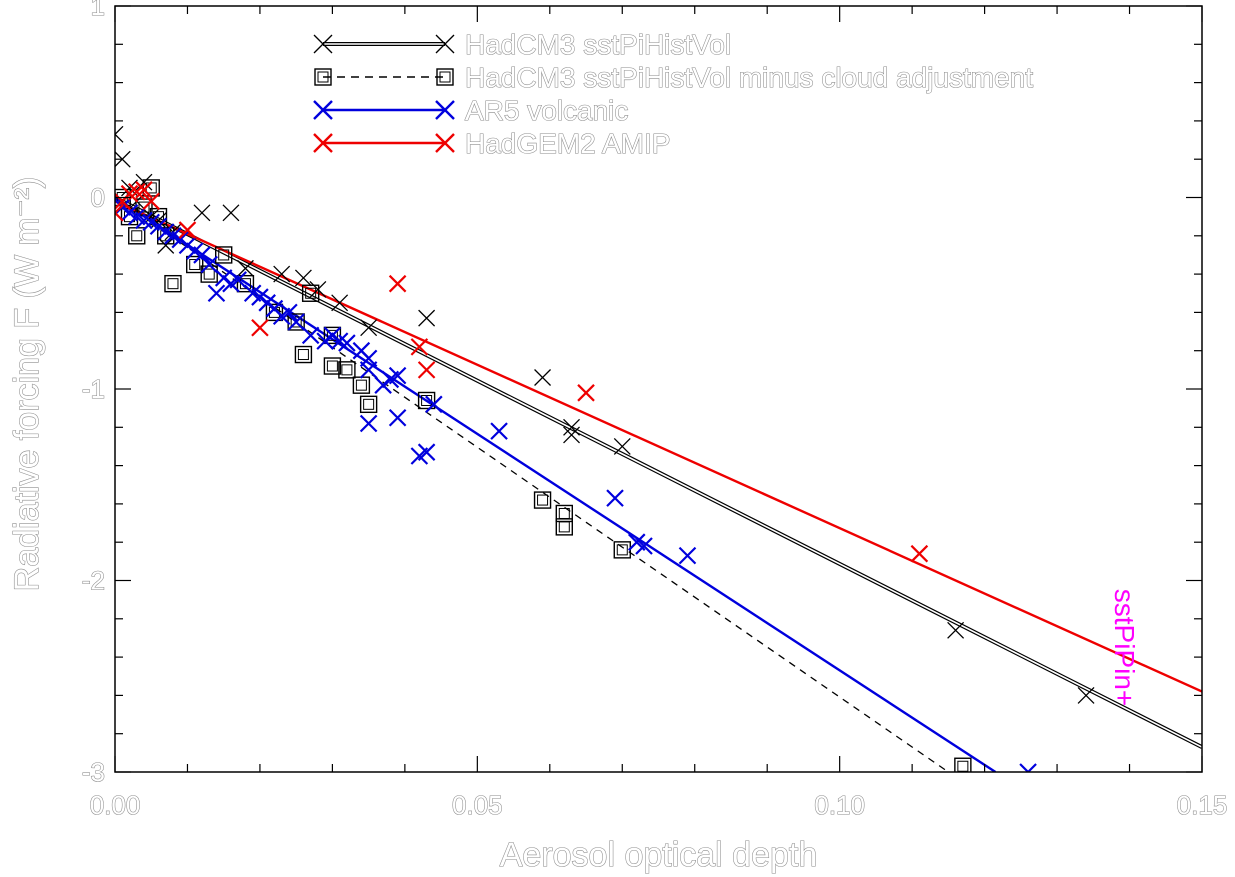 This screenshot has height=877, width=1235. I want to click on annotation-label: sstPiPin+, so click(1124, 648).